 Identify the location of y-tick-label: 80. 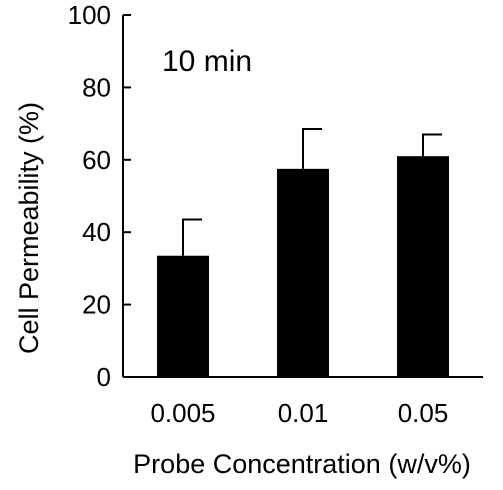
(96, 87).